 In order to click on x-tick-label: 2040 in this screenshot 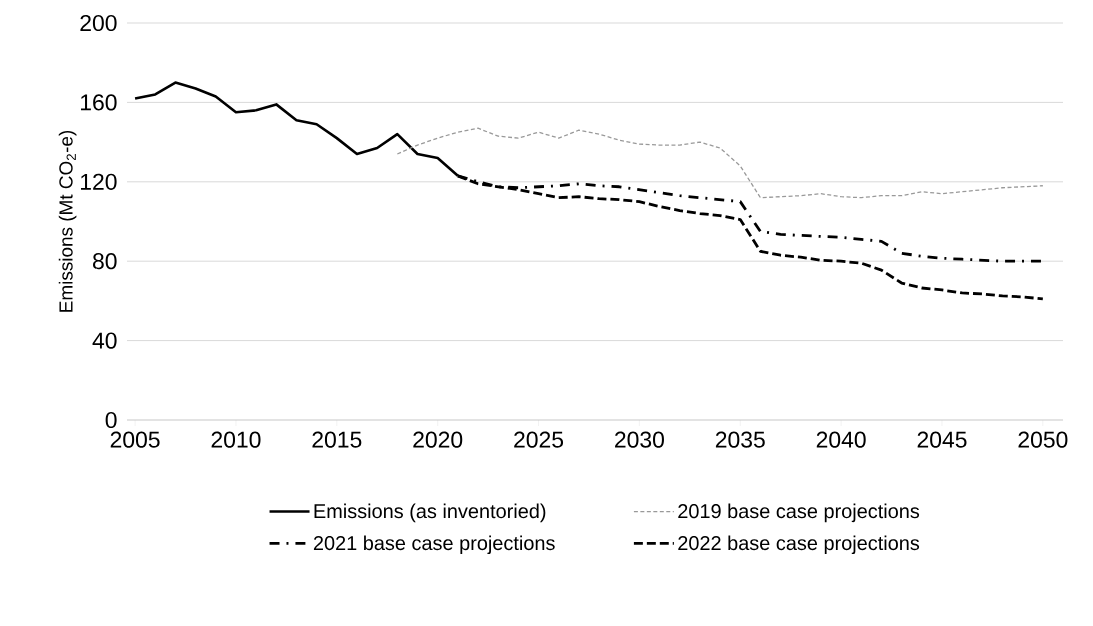, I will do `click(841, 439)`.